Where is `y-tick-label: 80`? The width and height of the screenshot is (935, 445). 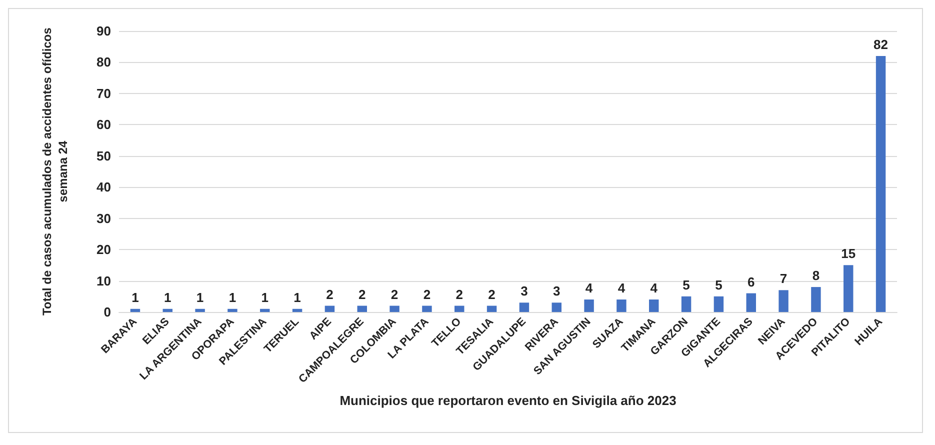 y-tick-label: 80 is located at coordinates (103, 62).